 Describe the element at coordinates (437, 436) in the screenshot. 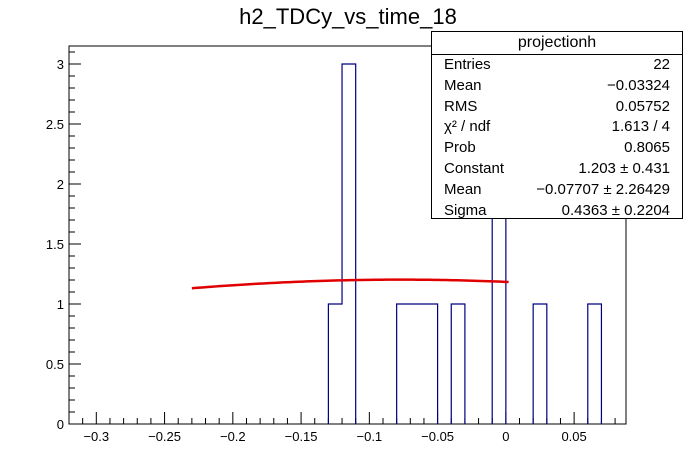

I see `x-tick-label: −0.05` at that location.